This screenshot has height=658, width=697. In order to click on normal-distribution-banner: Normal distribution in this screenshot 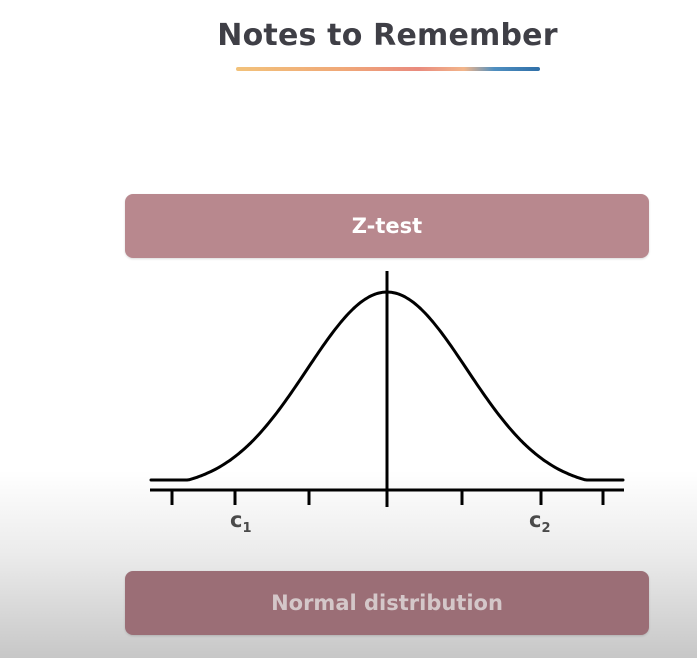, I will do `click(387, 603)`.